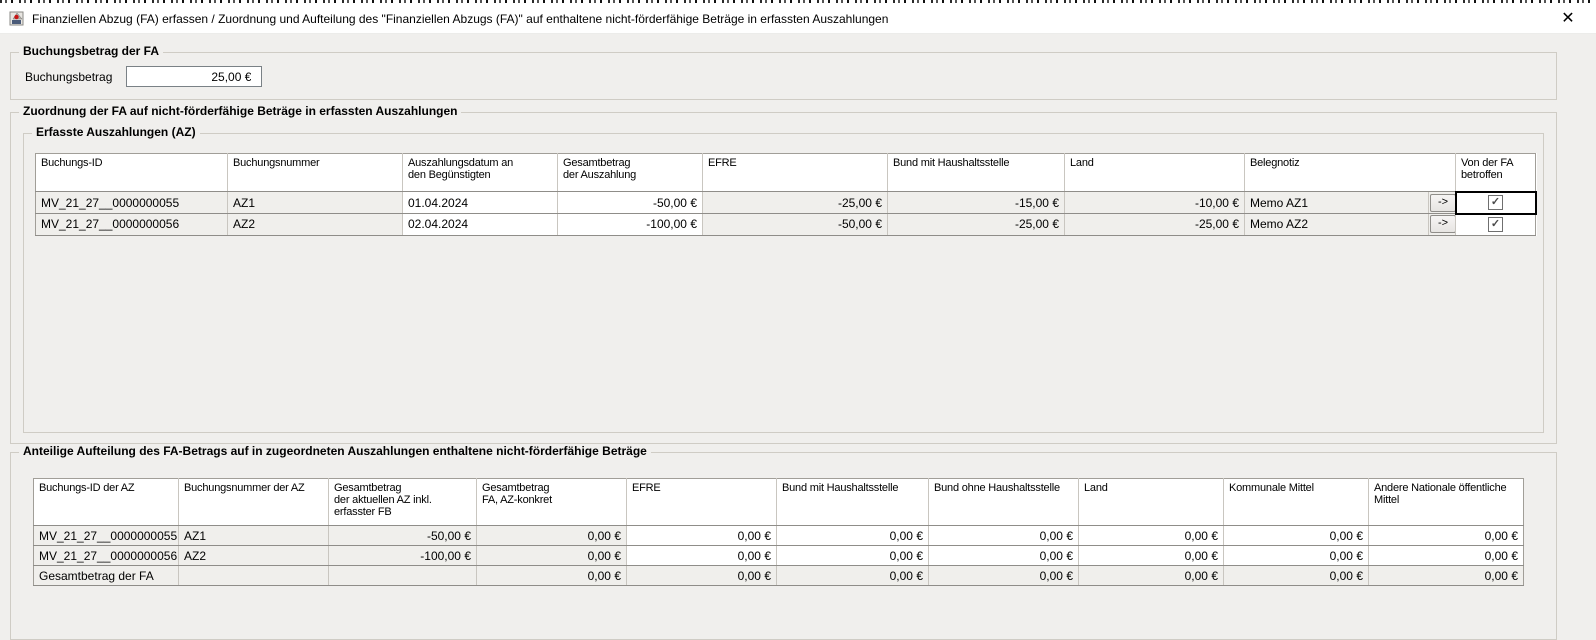 This screenshot has width=1596, height=640. What do you see at coordinates (106, 555) in the screenshot?
I see `cell-buchungs-id-der-az: MV_21_27__0000000056` at bounding box center [106, 555].